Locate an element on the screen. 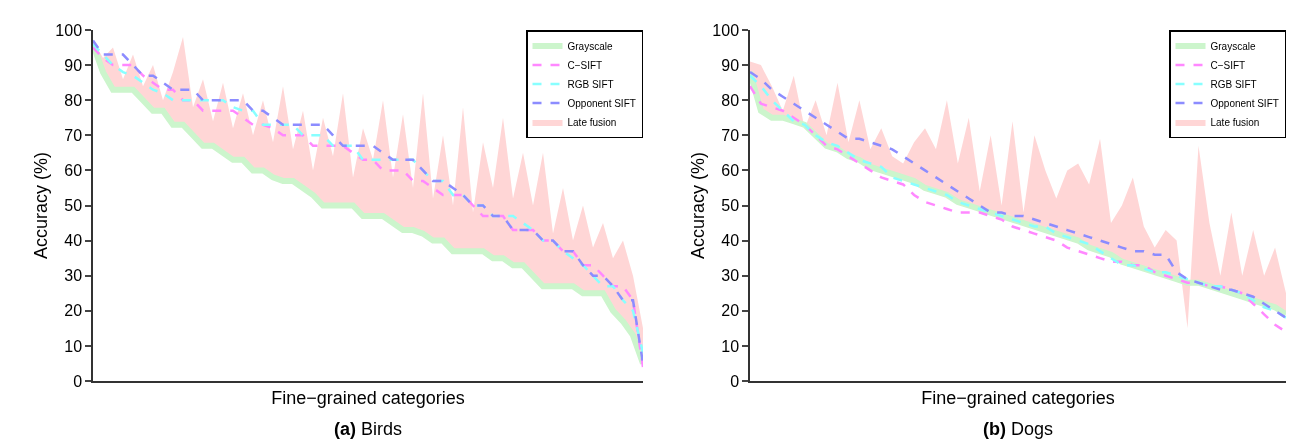 This screenshot has width=1298, height=446. text: (a) Birds is located at coordinates (368, 429).